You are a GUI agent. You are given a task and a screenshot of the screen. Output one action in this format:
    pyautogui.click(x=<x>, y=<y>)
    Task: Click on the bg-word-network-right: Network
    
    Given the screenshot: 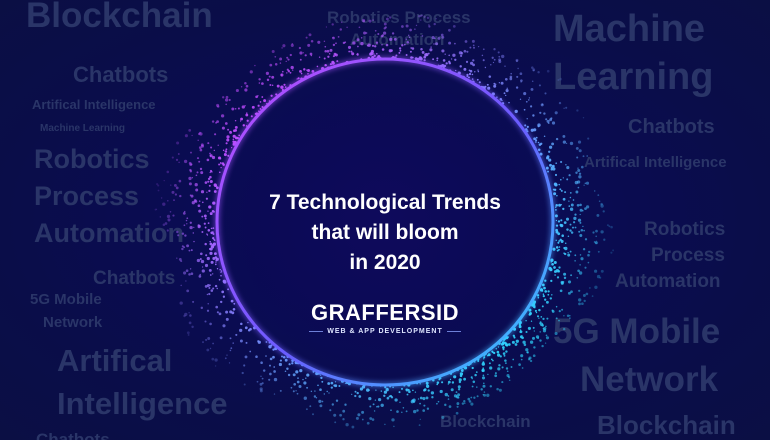 What is the action you would take?
    pyautogui.click(x=649, y=379)
    